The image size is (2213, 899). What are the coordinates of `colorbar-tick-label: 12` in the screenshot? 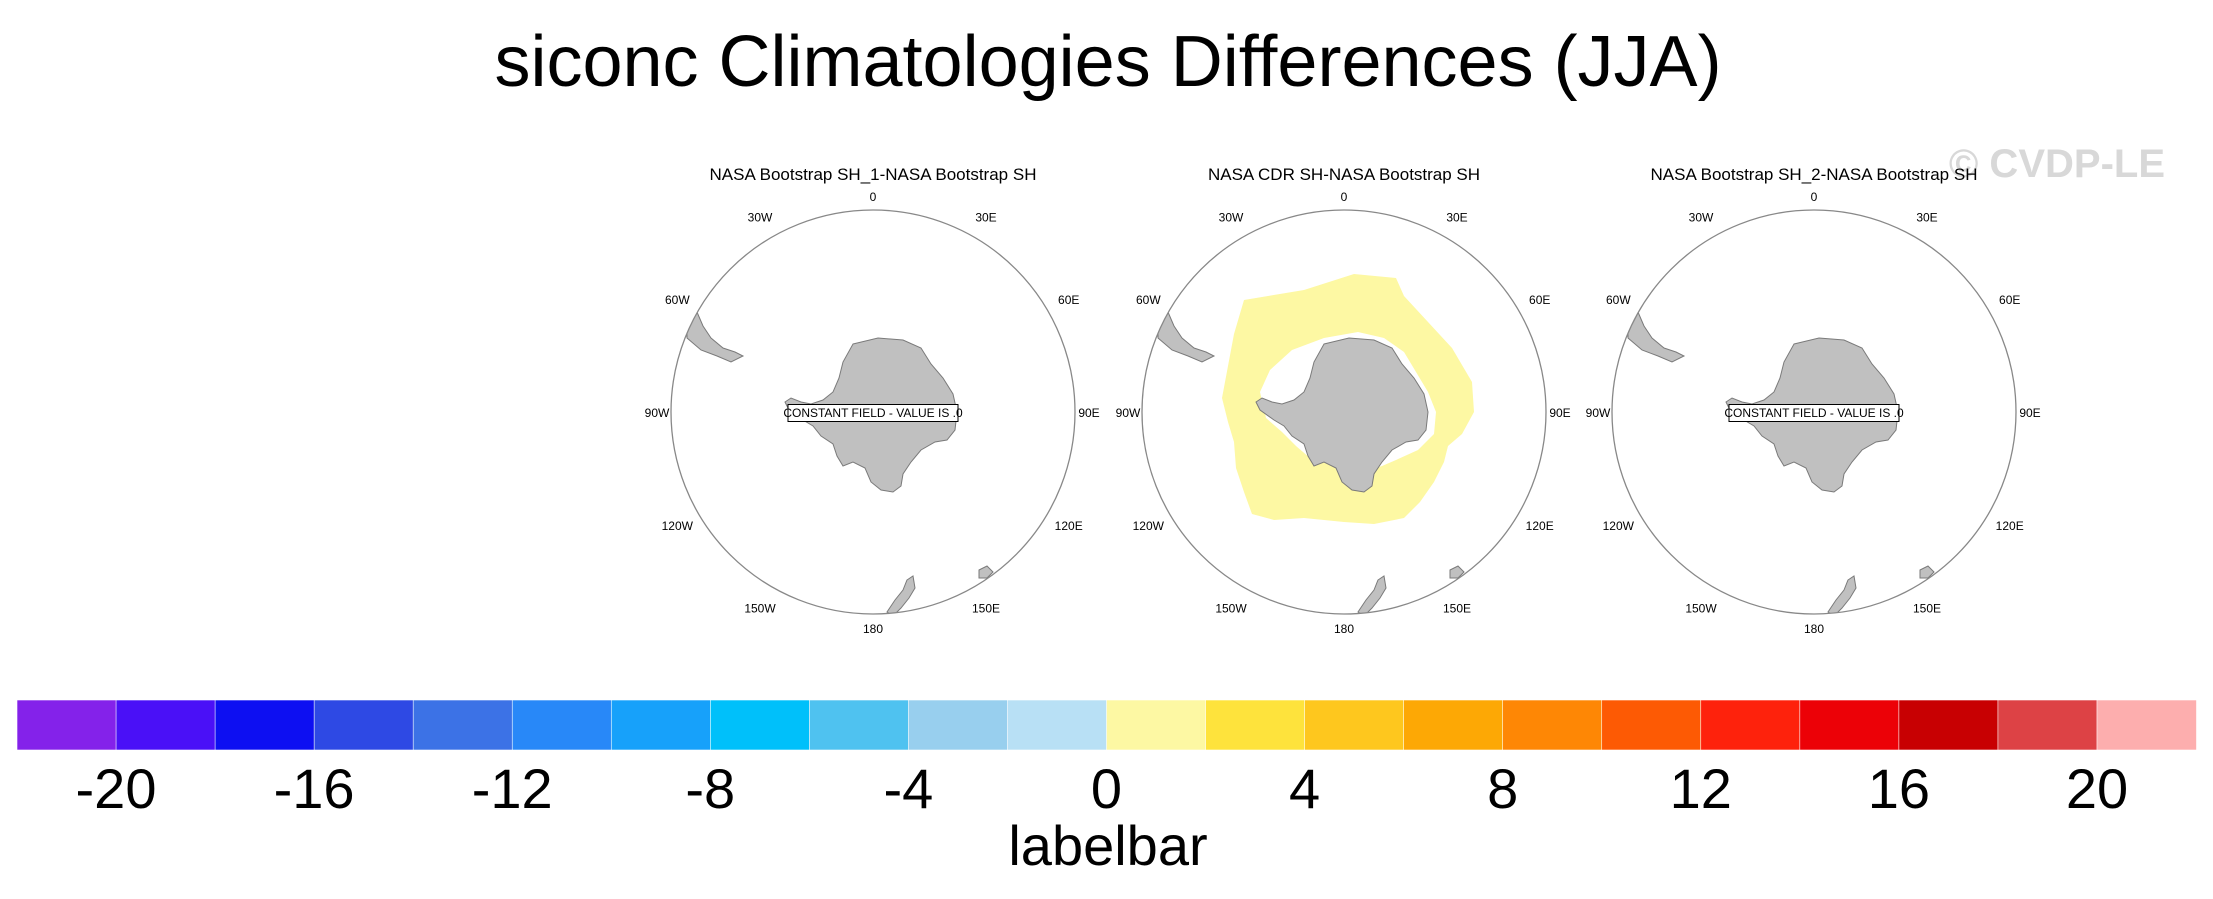 It's located at (1701, 788).